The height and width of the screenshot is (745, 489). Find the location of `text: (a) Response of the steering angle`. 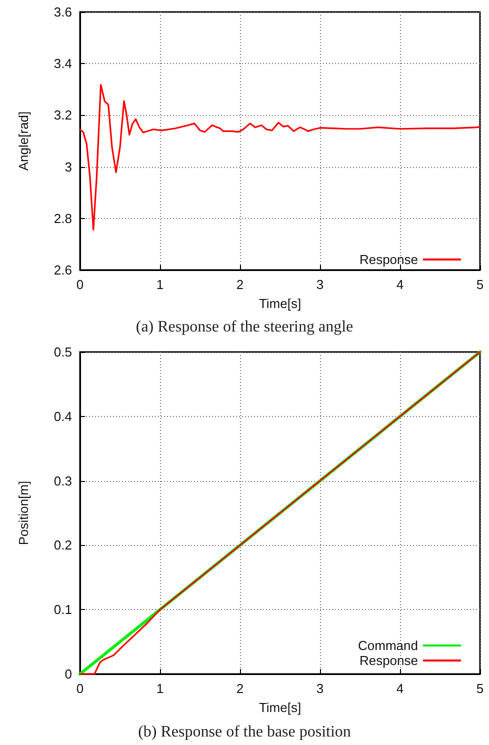

text: (a) Response of the steering angle is located at coordinates (245, 327).